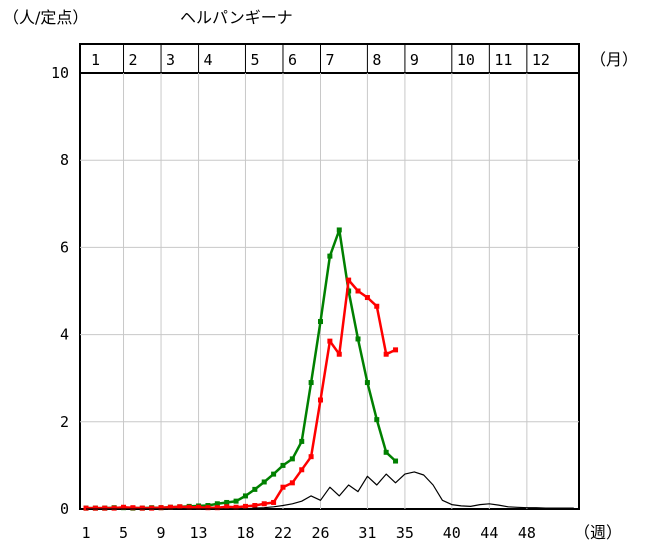 Image resolution: width=650 pixels, height=548 pixels. Describe the element at coordinates (85, 533) in the screenshot. I see `x-tick-label: 1` at that location.